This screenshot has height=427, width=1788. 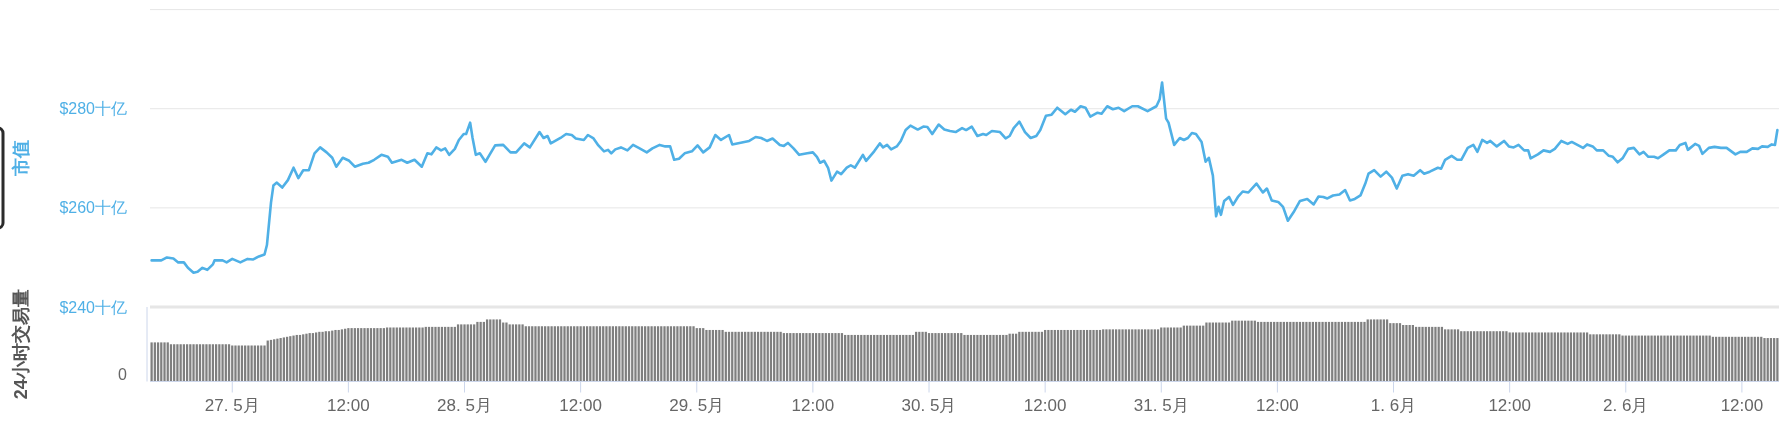 I want to click on y-tick-label: $240十亿, so click(x=93, y=307).